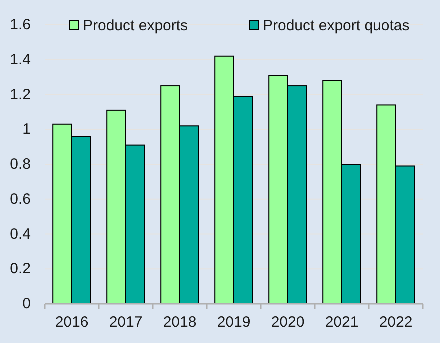 The height and width of the screenshot is (343, 440). I want to click on y-tick-label: 0.4, so click(20, 234).